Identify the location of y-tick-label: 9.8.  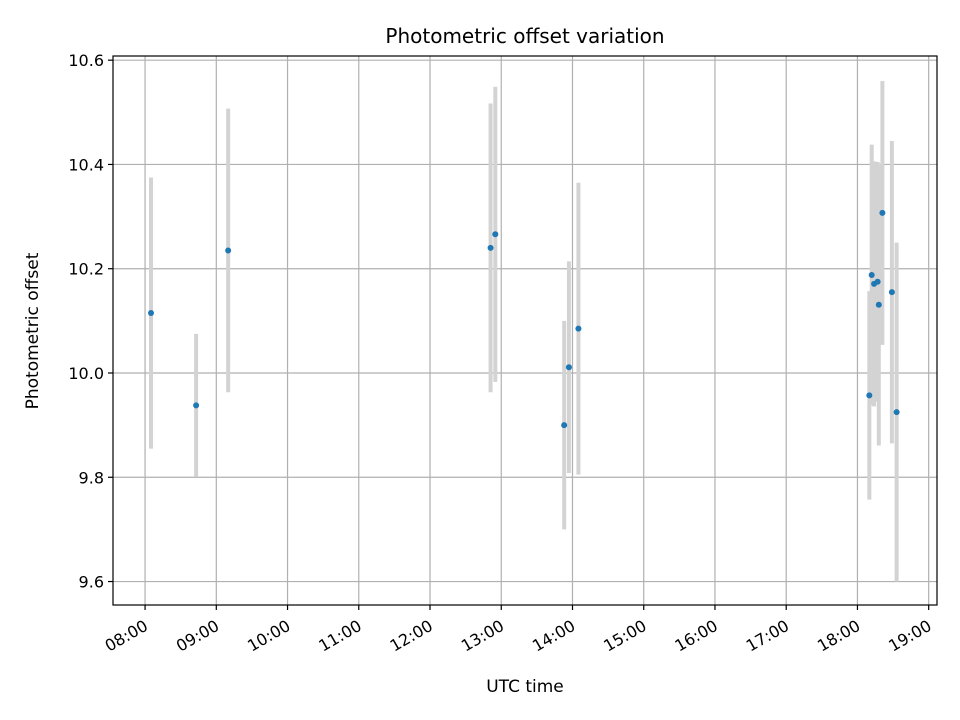
(91, 477).